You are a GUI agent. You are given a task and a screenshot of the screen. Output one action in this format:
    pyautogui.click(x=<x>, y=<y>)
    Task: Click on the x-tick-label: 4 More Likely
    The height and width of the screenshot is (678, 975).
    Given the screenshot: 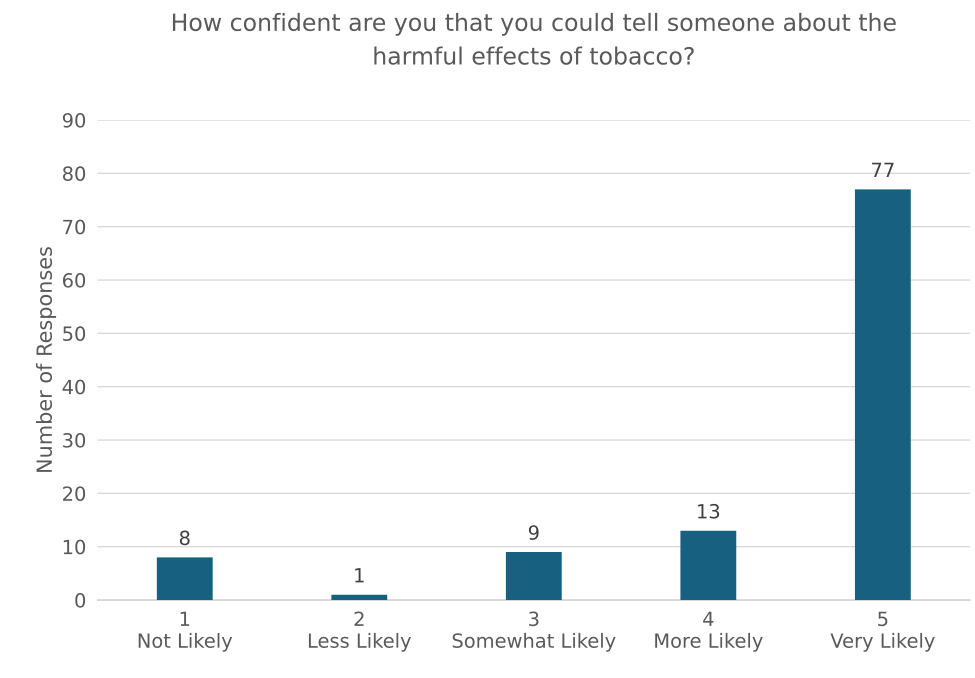 What is the action you would take?
    pyautogui.click(x=709, y=632)
    